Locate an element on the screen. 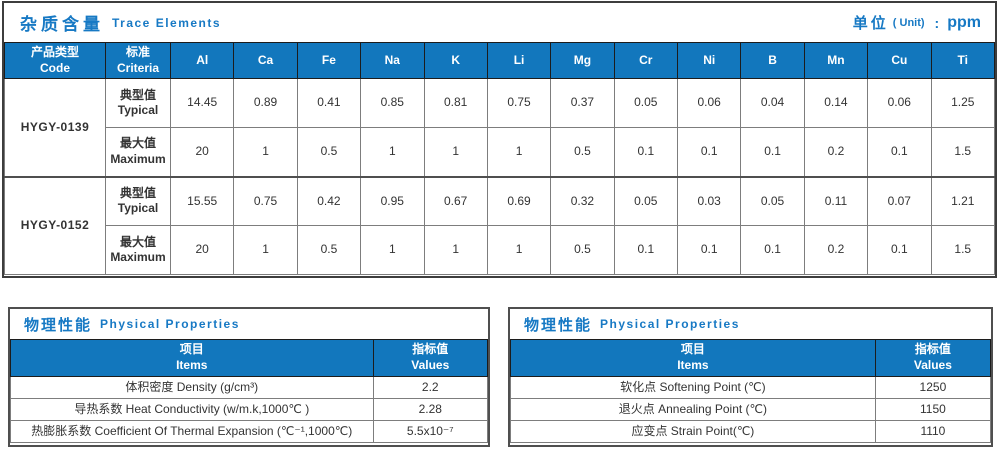 This screenshot has height=459, width=1000. column-header-element-Li: Li is located at coordinates (519, 60).